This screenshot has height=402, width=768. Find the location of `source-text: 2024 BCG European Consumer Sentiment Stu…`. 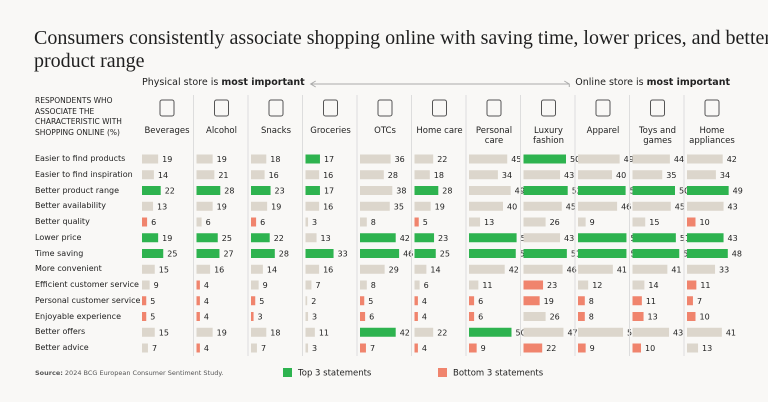

source-text: 2024 BCG European Consumer Sentiment Stu… is located at coordinates (144, 373).